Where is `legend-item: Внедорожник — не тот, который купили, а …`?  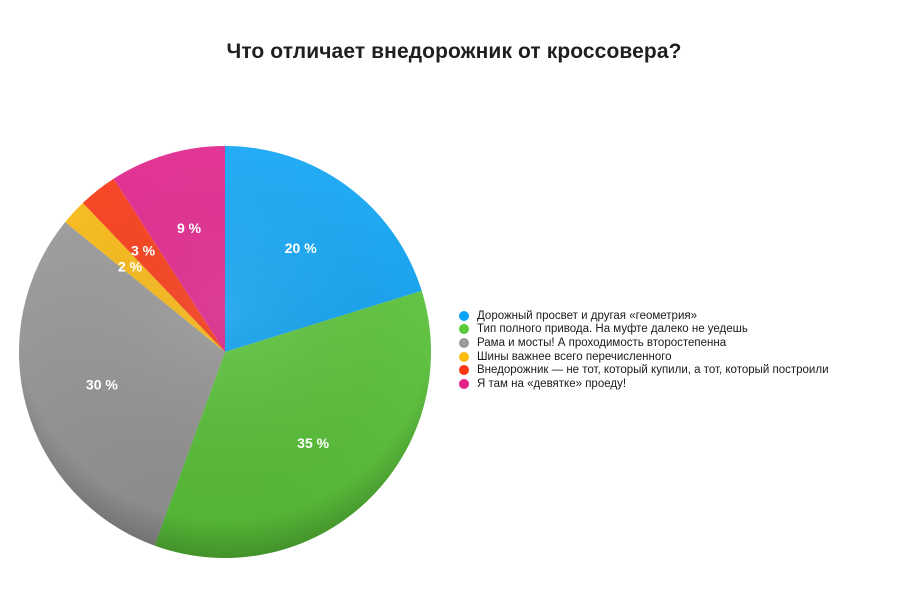
legend-item: Внедорожник — не тот, который купили, а … is located at coordinates (644, 370).